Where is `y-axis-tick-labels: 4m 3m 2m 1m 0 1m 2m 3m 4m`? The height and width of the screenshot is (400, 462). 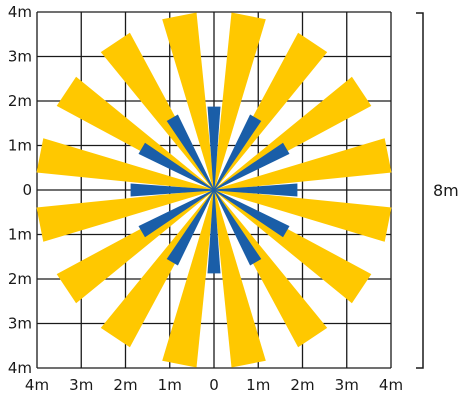
y-axis-tick-labels: 4m 3m 2m 1m 0 1m 2m 3m 4m is located at coordinates (20, 190).